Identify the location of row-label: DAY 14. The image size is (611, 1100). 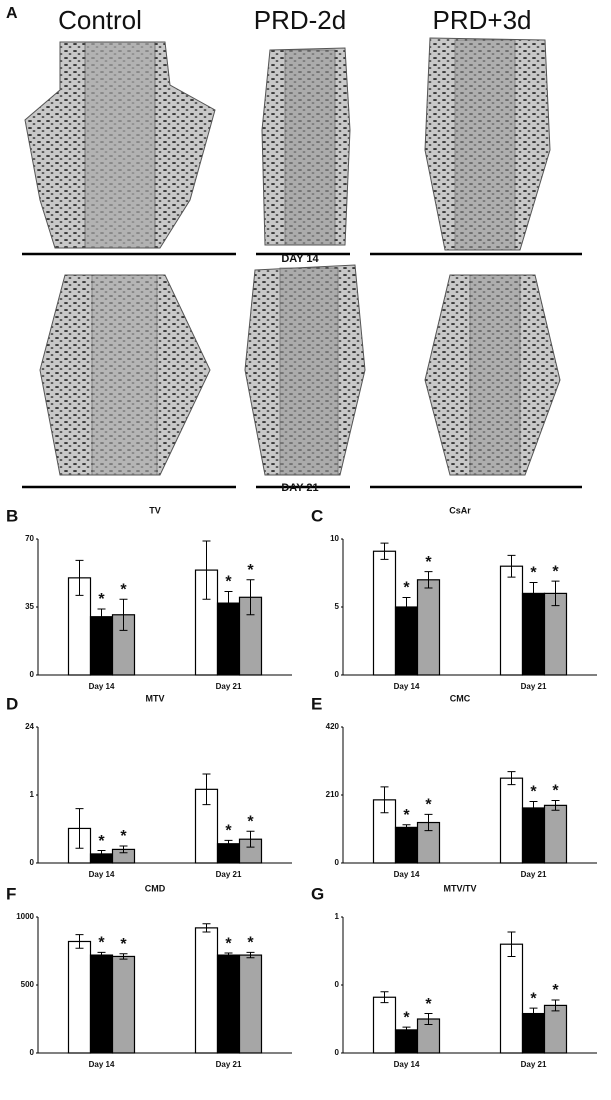
(300, 259).